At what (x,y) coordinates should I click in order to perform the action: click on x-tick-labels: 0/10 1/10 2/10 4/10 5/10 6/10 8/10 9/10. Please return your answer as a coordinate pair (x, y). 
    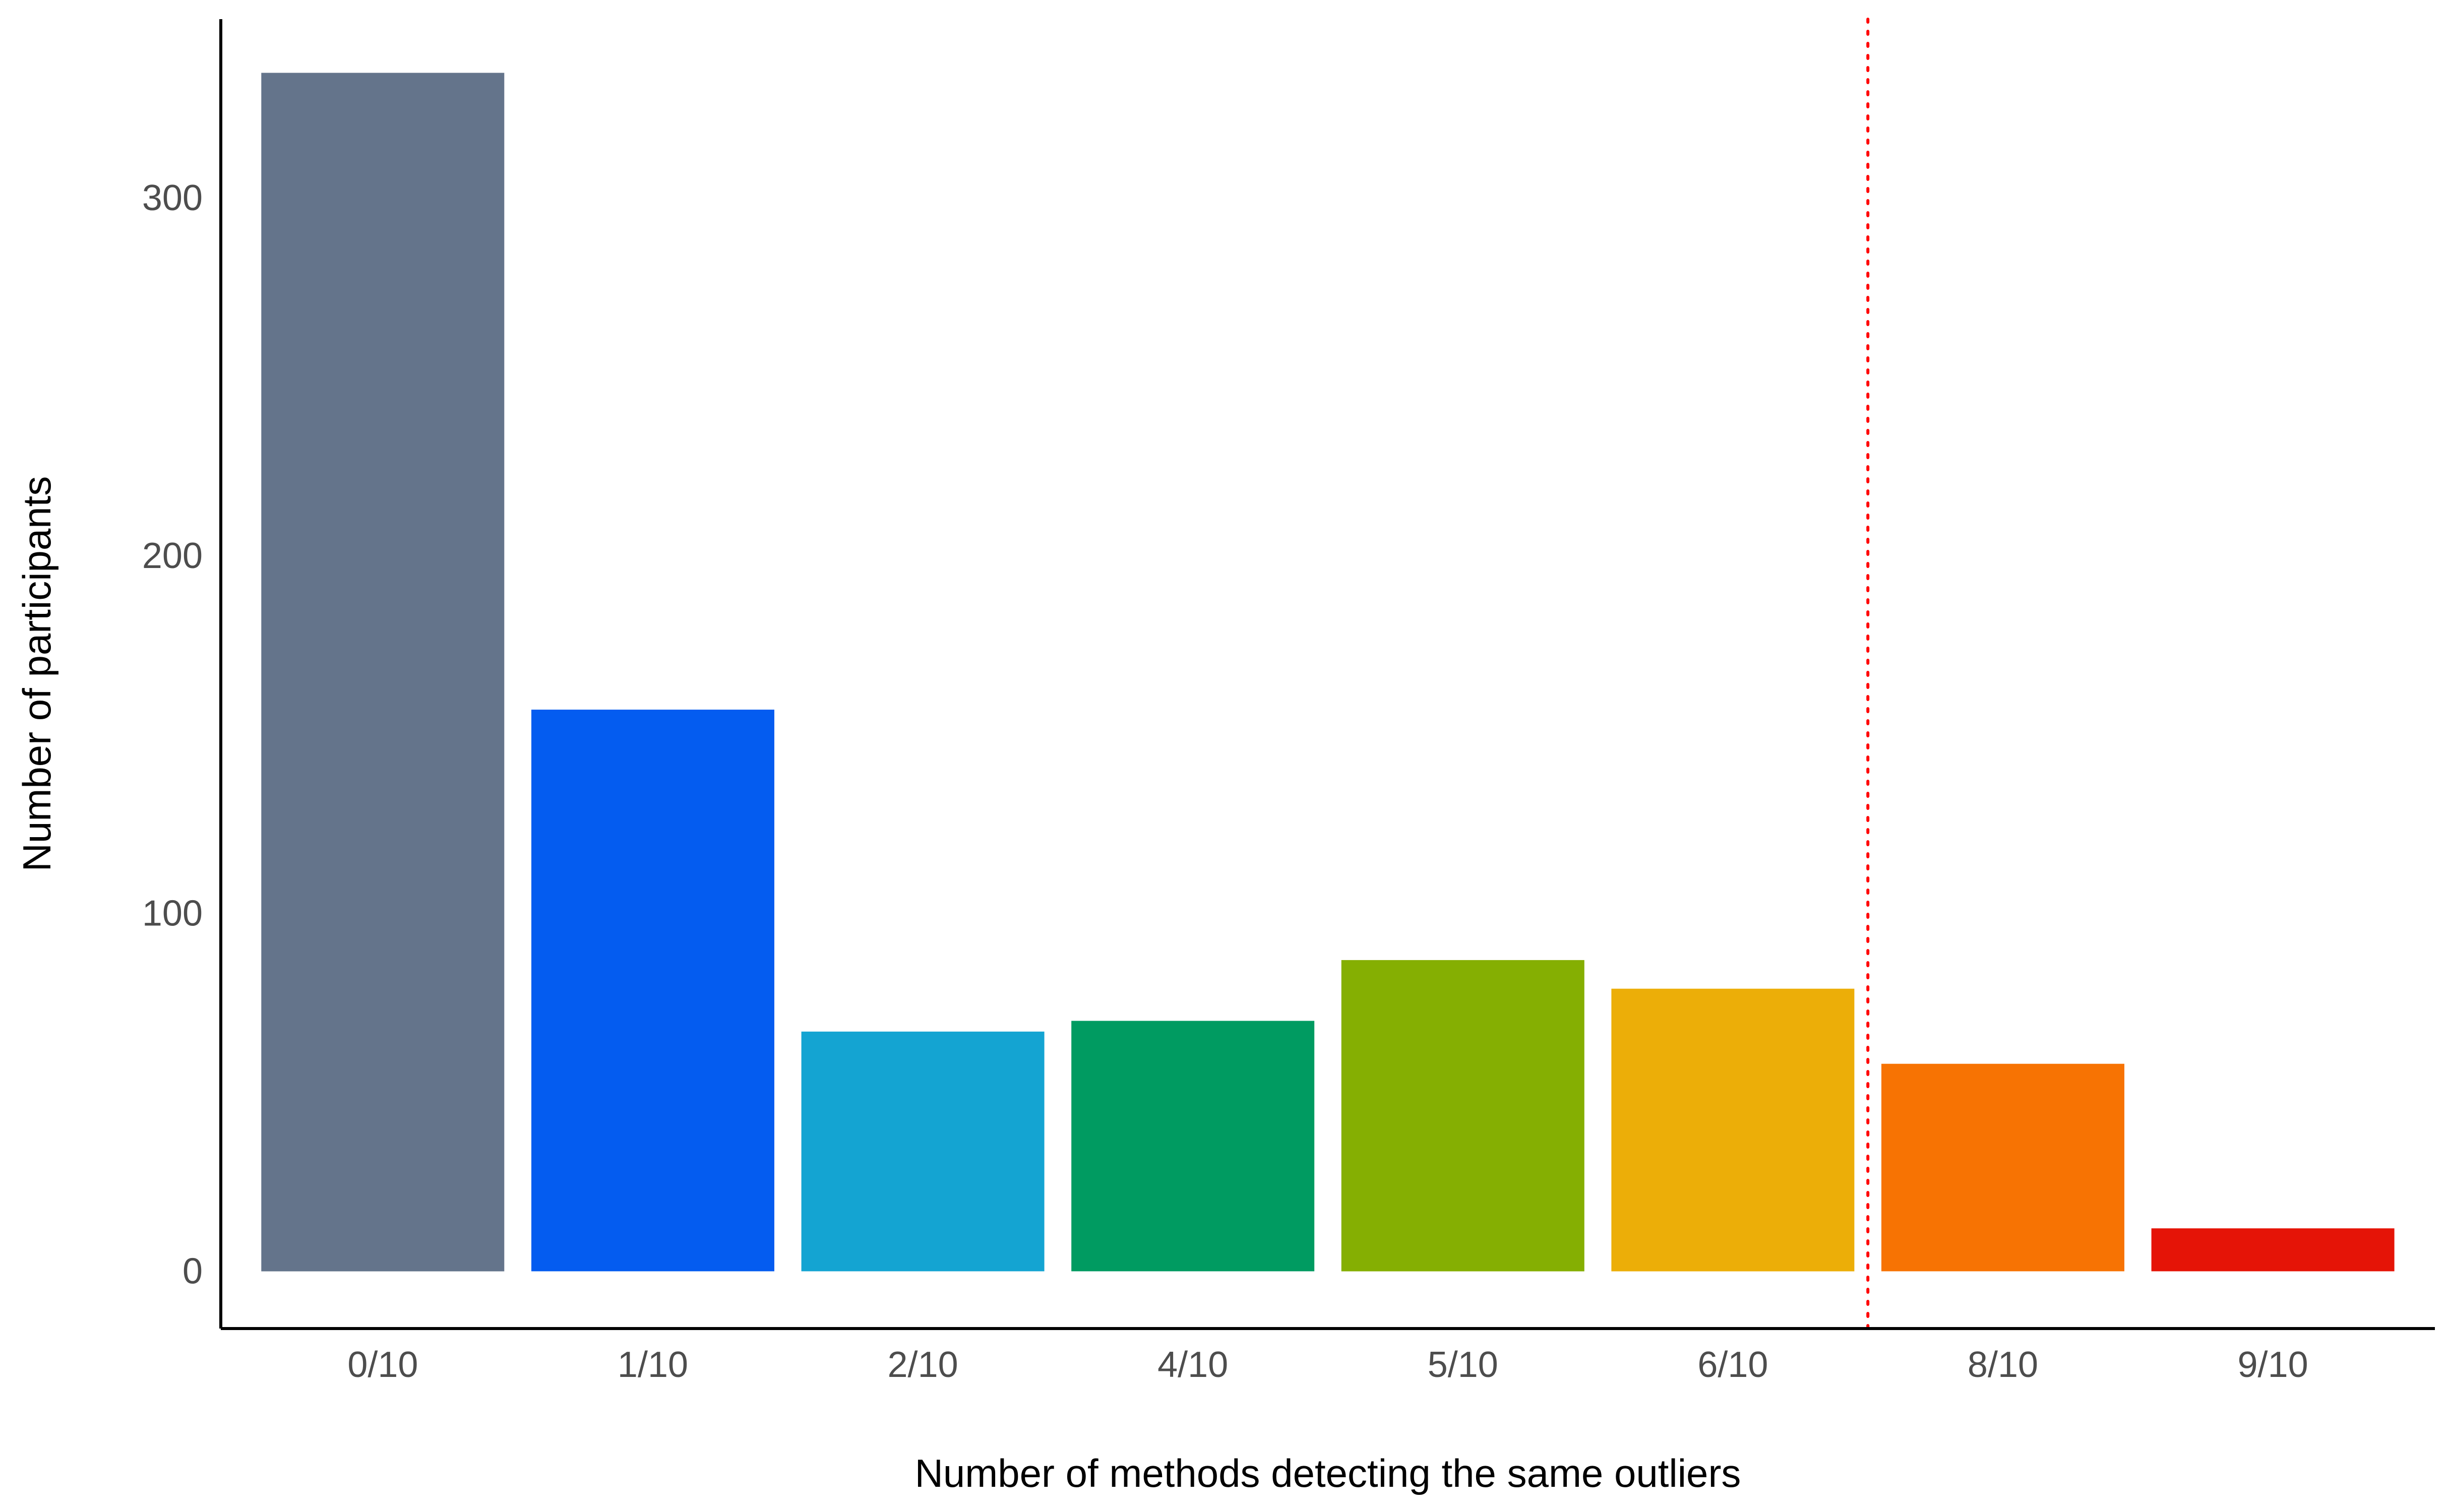
    Looking at the image, I should click on (1327, 1365).